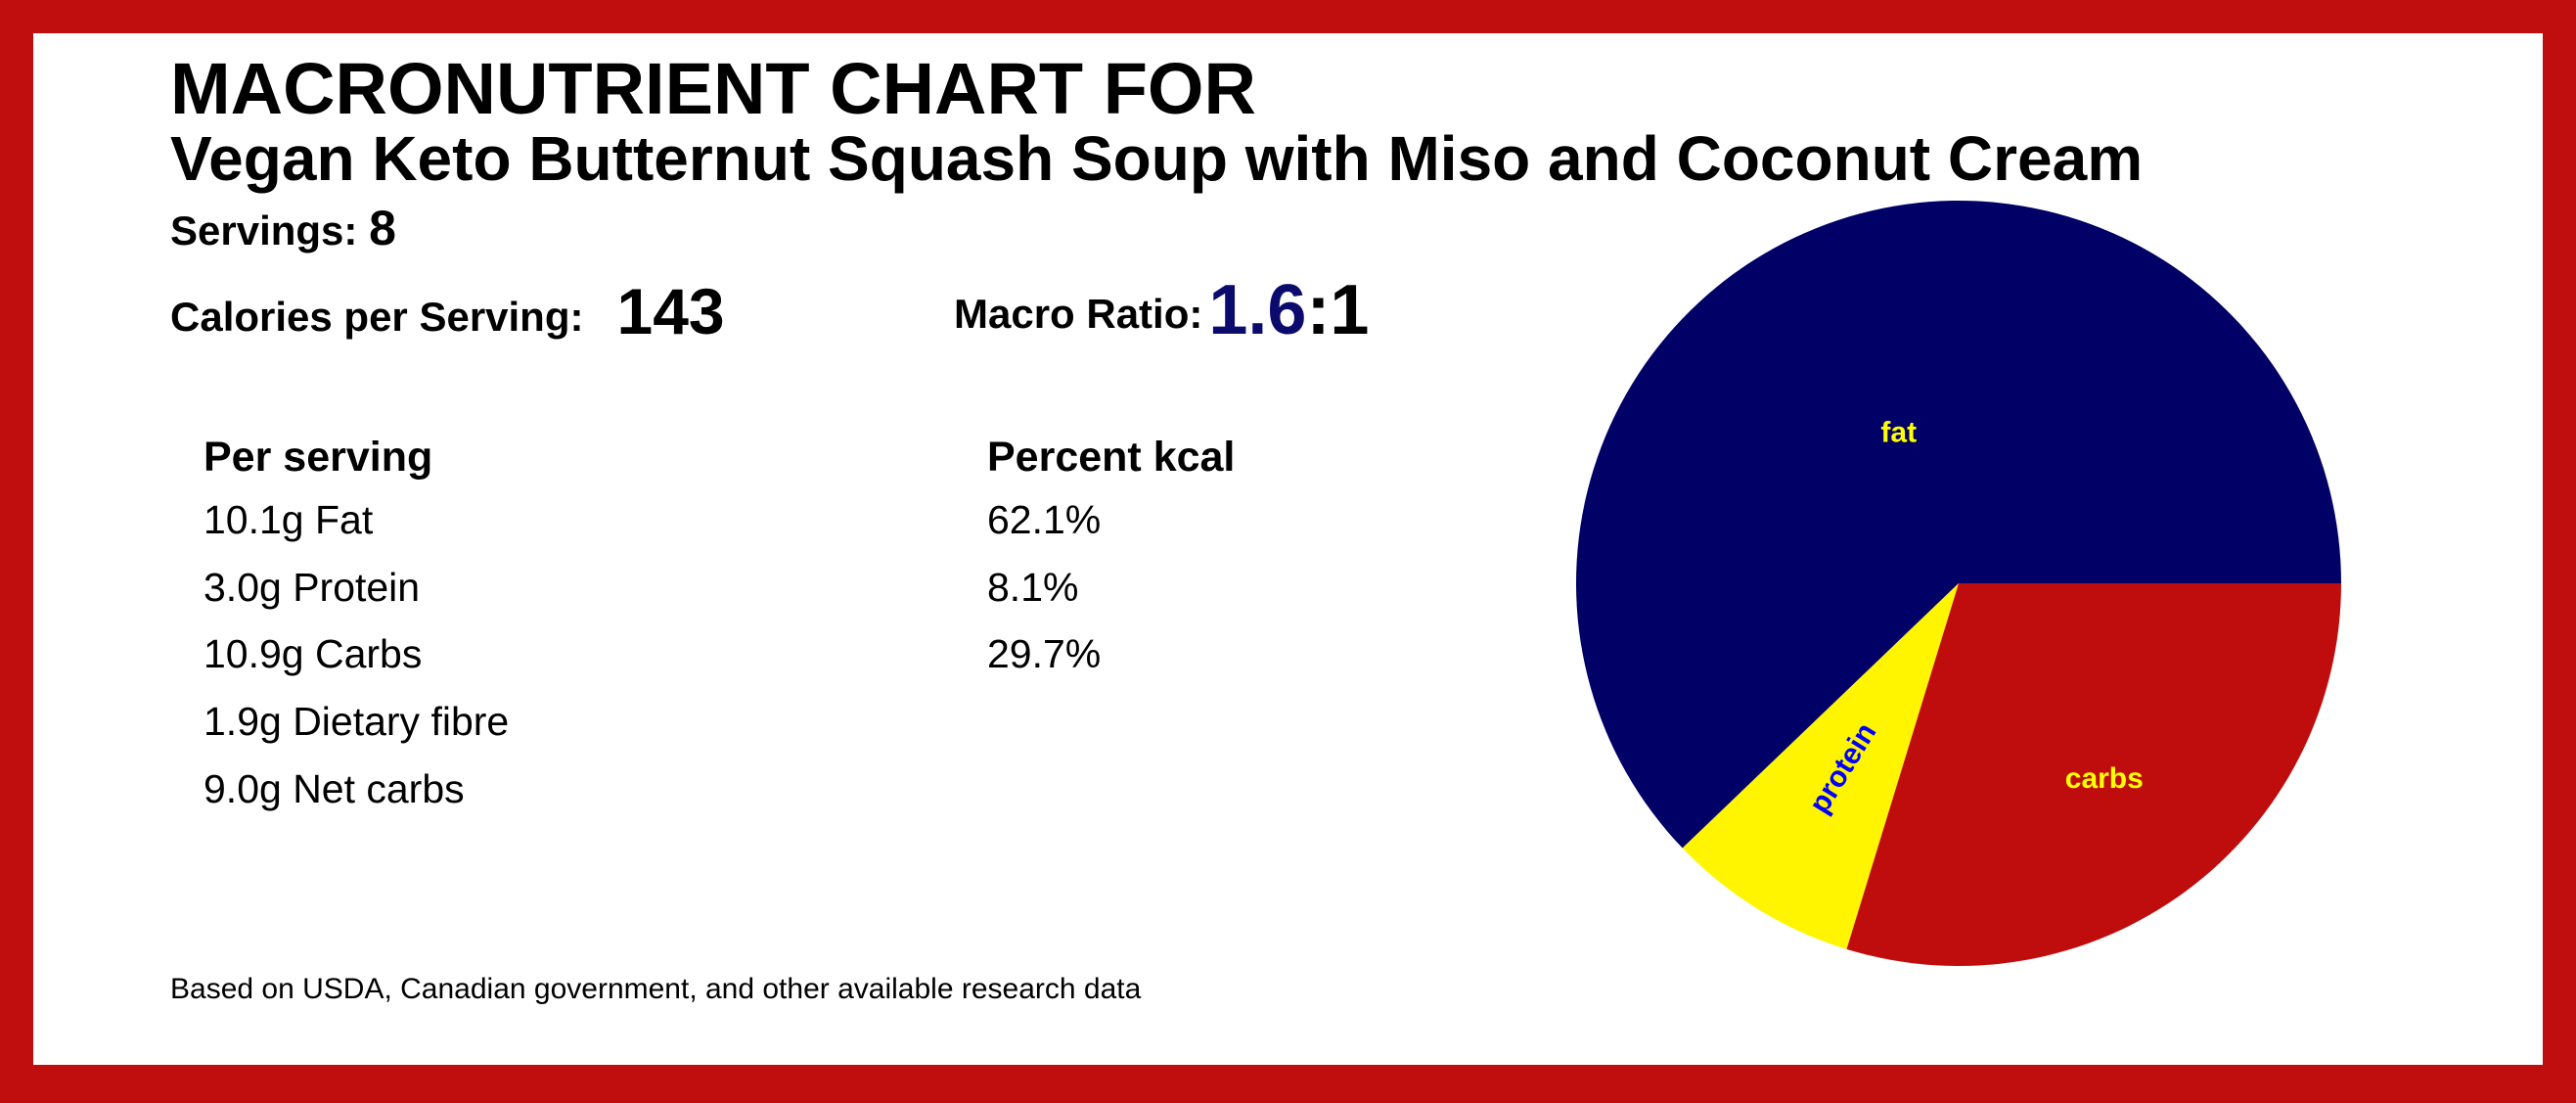 The width and height of the screenshot is (2576, 1103). Describe the element at coordinates (1044, 653) in the screenshot. I see `percent-kcal-row: 29.7%` at that location.